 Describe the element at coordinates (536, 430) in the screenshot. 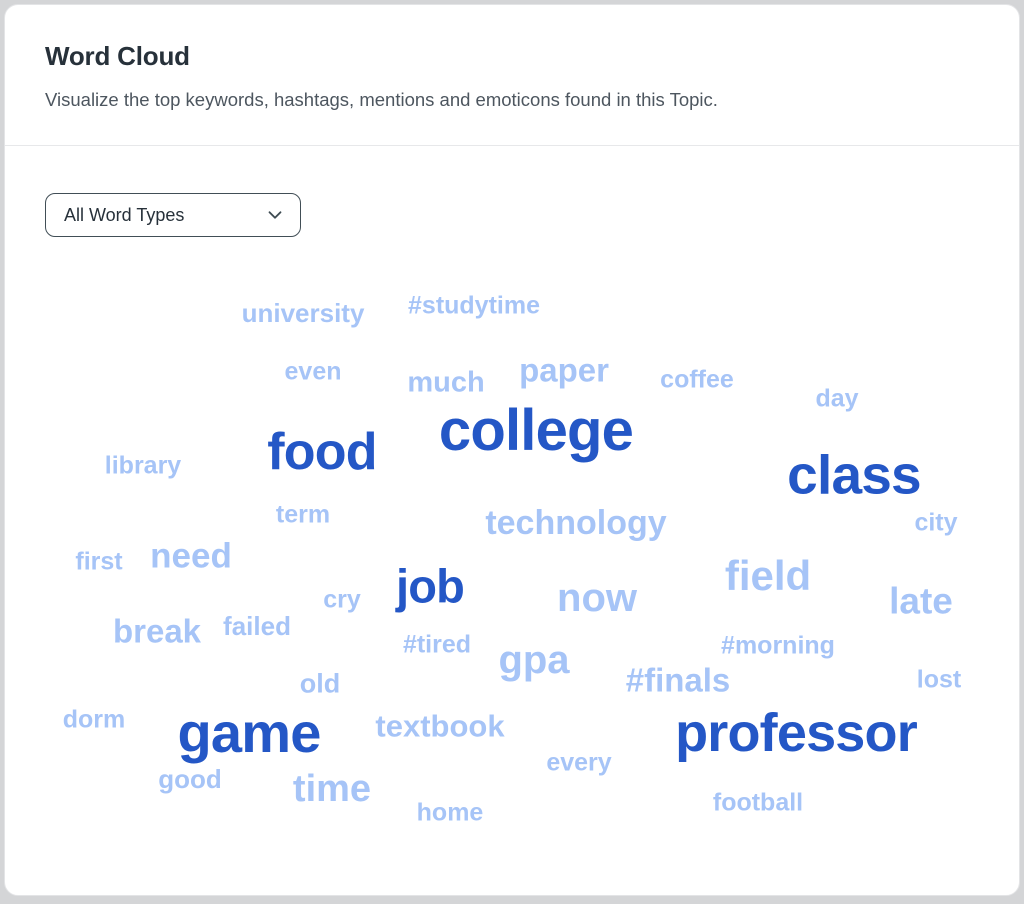

I see `cloud-word: college` at that location.